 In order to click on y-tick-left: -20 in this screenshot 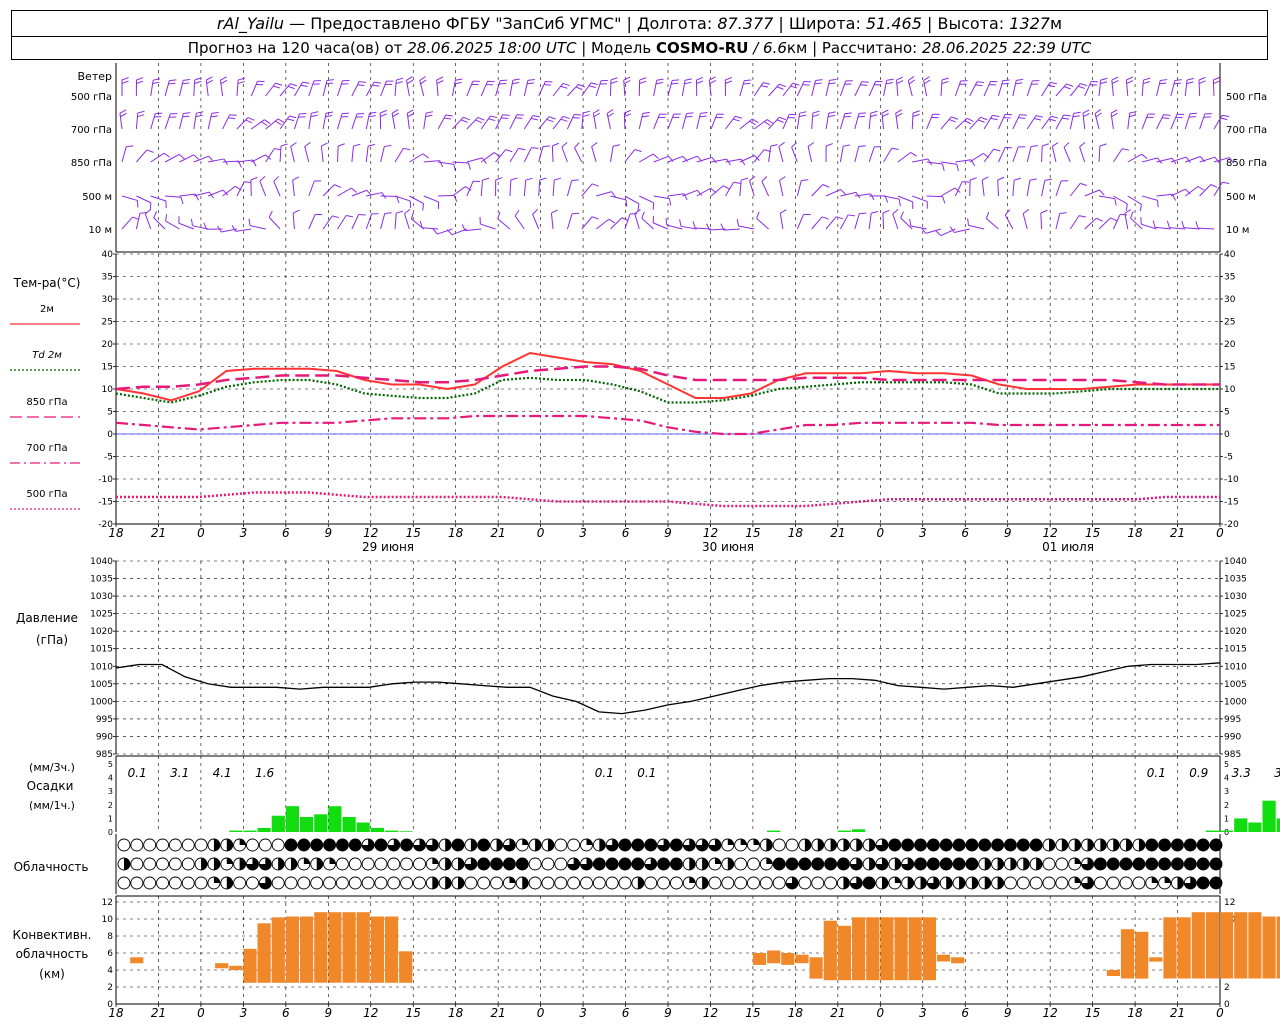, I will do `click(105, 525)`.